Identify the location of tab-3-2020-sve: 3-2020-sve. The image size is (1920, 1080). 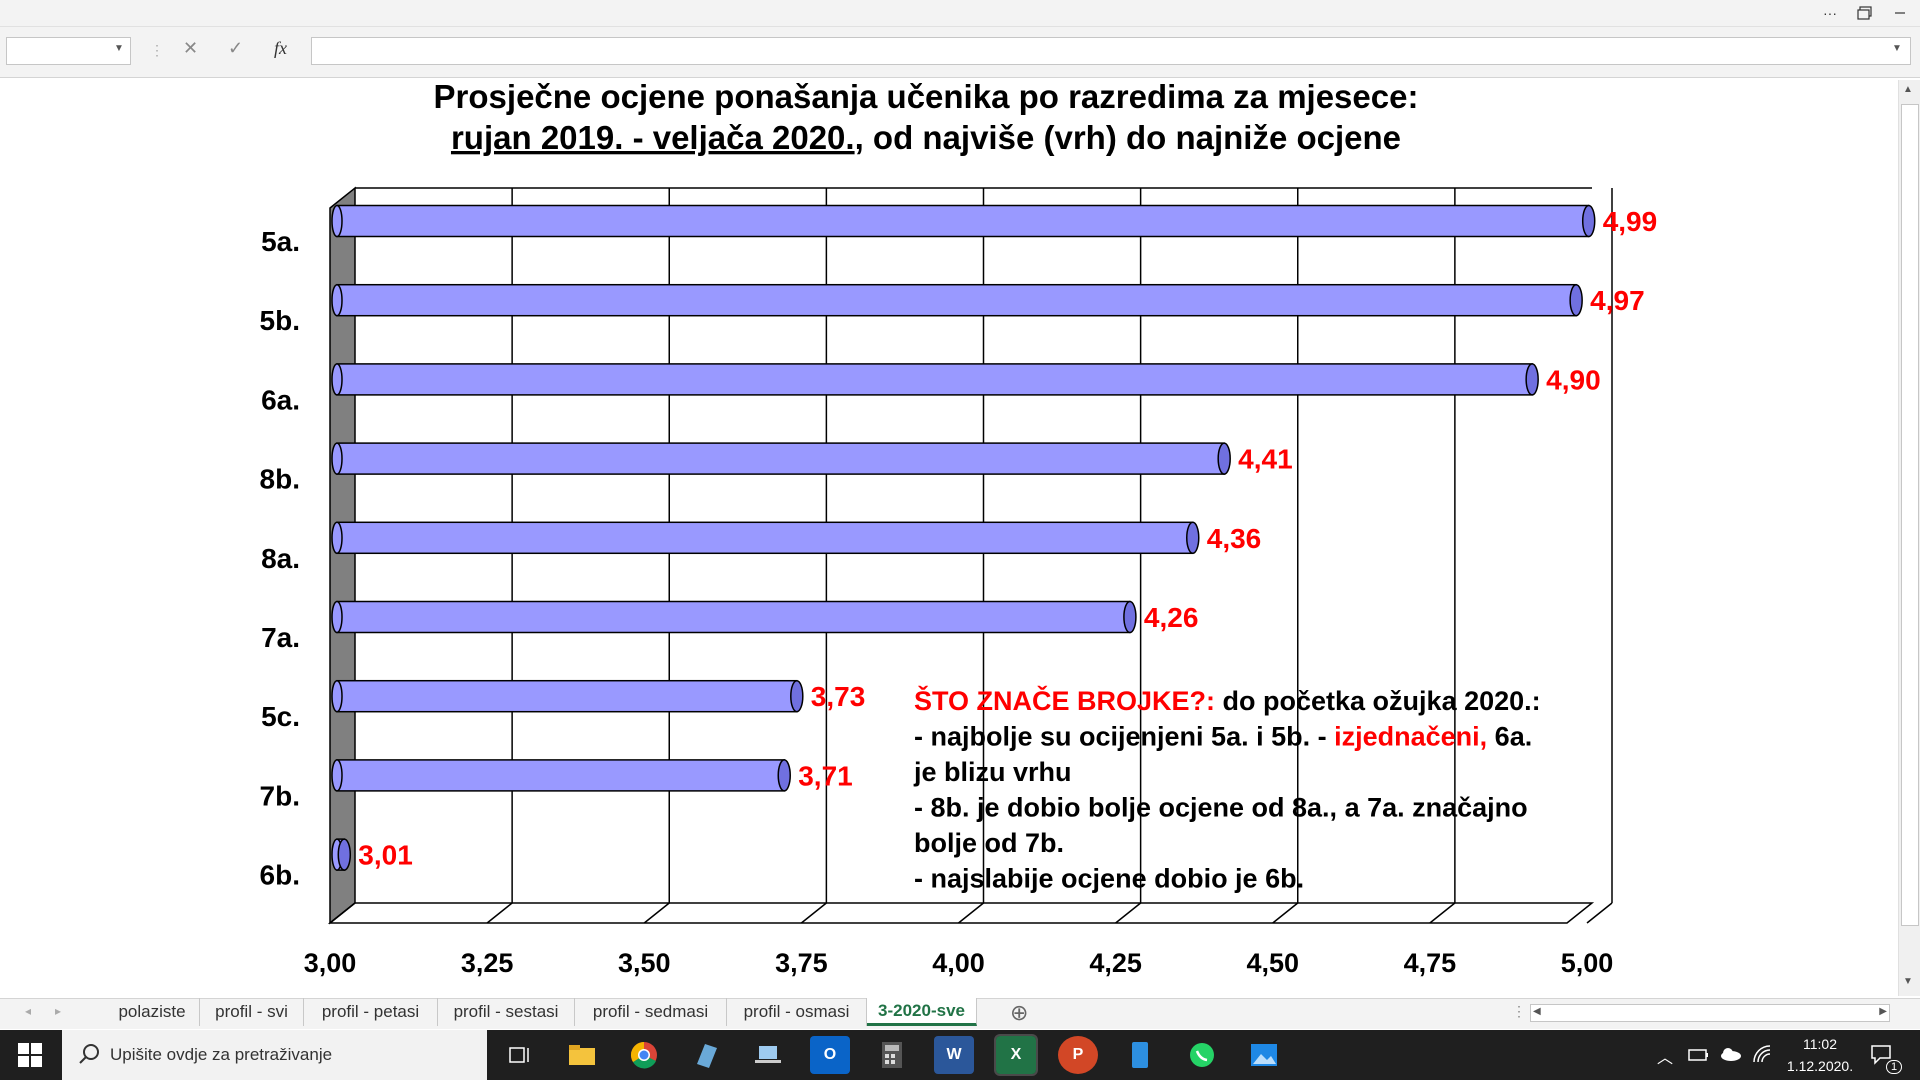
(922, 1012).